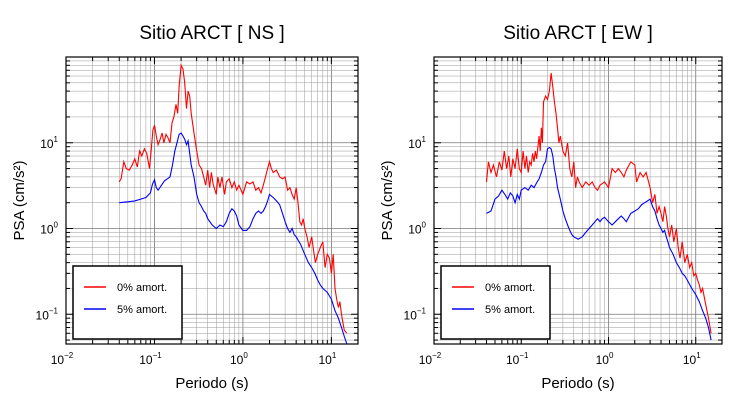 The height and width of the screenshot is (405, 730). I want to click on chart-title: Sitio ARCT [ NS ], so click(211, 33).